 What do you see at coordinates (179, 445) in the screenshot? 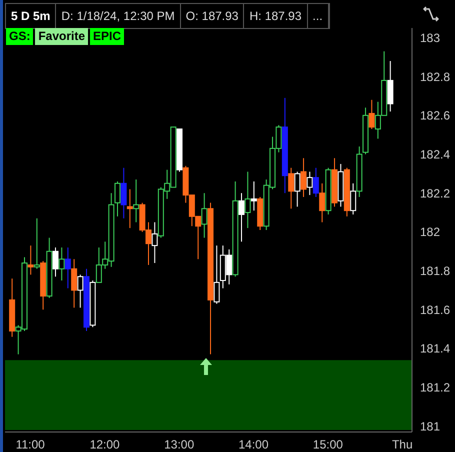
I see `x-tick-label: 13:00` at bounding box center [179, 445].